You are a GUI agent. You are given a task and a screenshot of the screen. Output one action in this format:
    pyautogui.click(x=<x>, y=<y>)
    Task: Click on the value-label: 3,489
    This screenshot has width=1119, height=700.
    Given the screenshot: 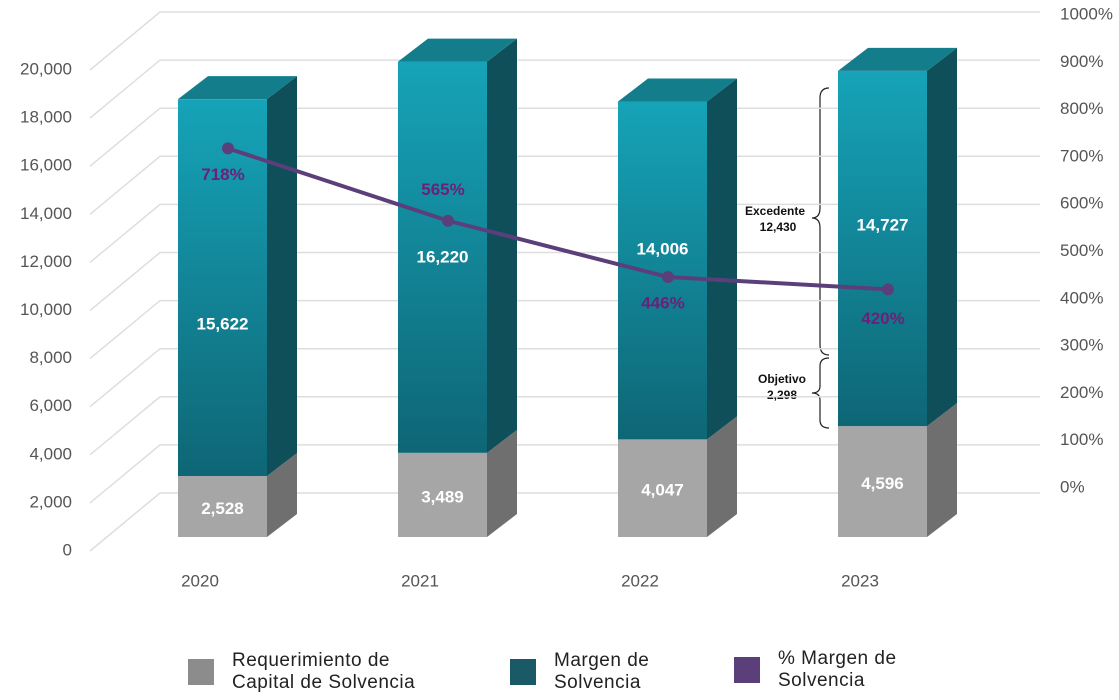 What is the action you would take?
    pyautogui.click(x=442, y=496)
    